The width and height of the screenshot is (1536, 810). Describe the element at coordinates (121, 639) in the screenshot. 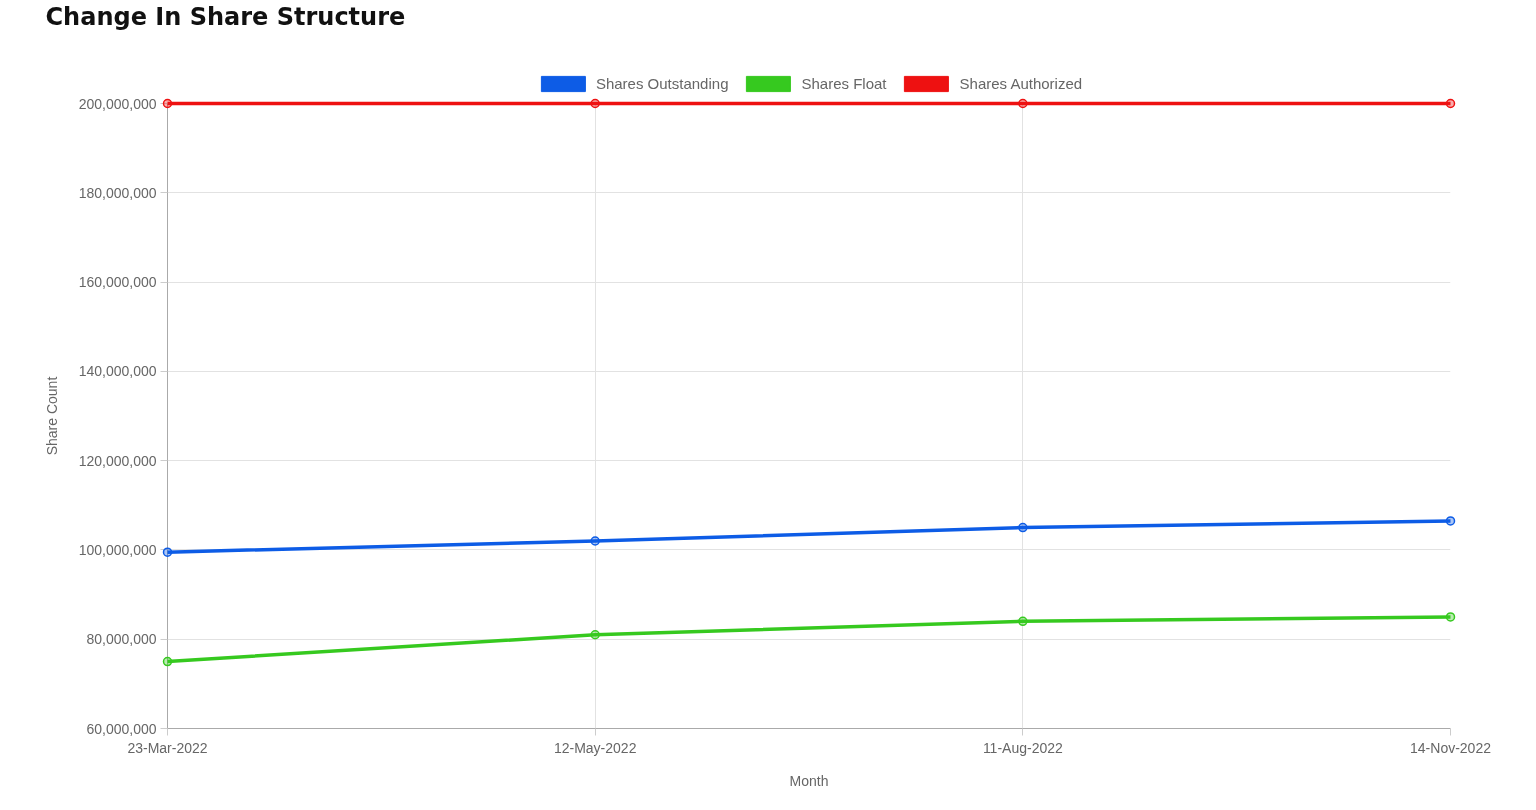

I see `y-tick-label: 80,000,000` at that location.